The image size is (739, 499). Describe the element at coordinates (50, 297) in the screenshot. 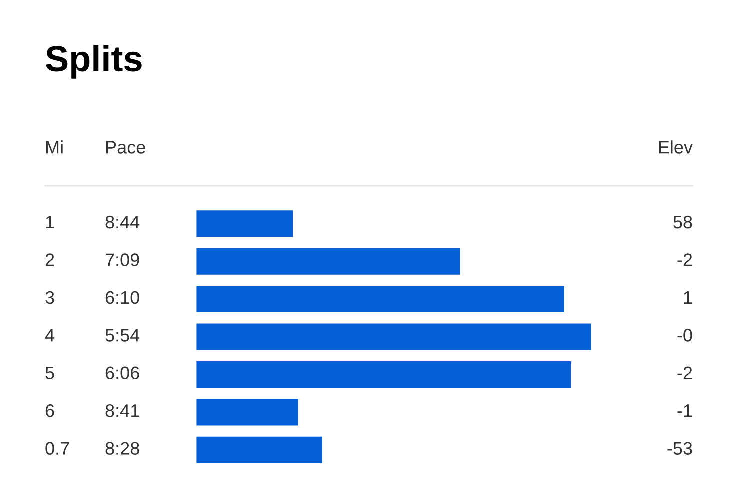

I see `y-tick-label: 3` at that location.